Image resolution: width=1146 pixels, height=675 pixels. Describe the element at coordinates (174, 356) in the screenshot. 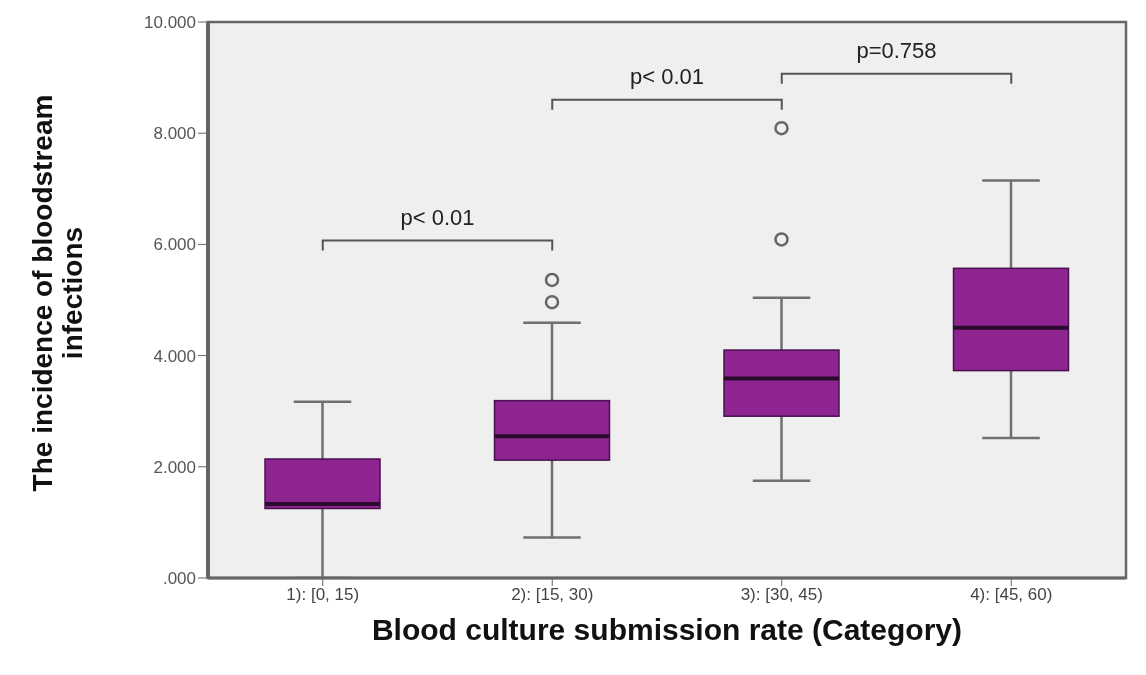

I see `y-tick-label: 4.000` at that location.